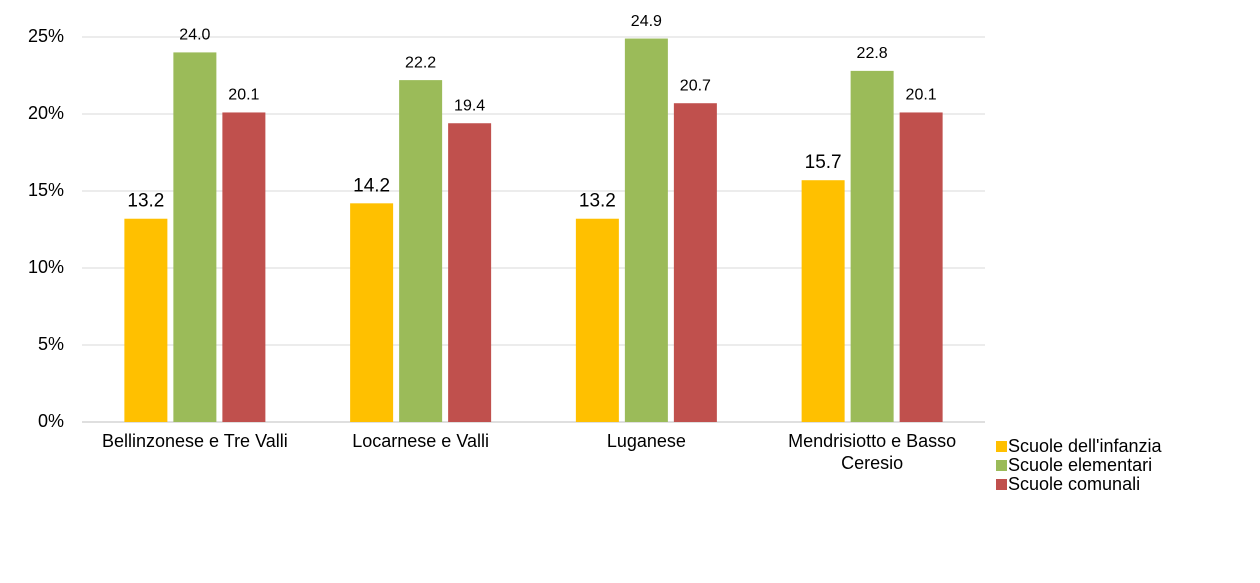  What do you see at coordinates (46, 267) in the screenshot?
I see `y-tick-label: 10%` at bounding box center [46, 267].